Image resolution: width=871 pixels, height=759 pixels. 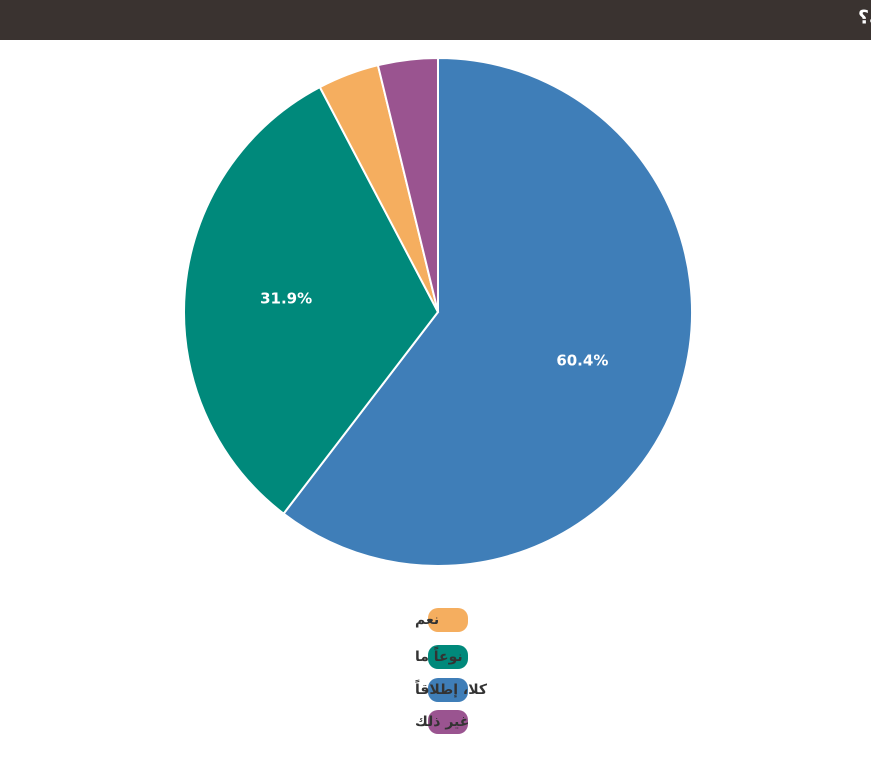 What do you see at coordinates (442, 722) in the screenshot?
I see `legend-label: غير ذلك` at bounding box center [442, 722].